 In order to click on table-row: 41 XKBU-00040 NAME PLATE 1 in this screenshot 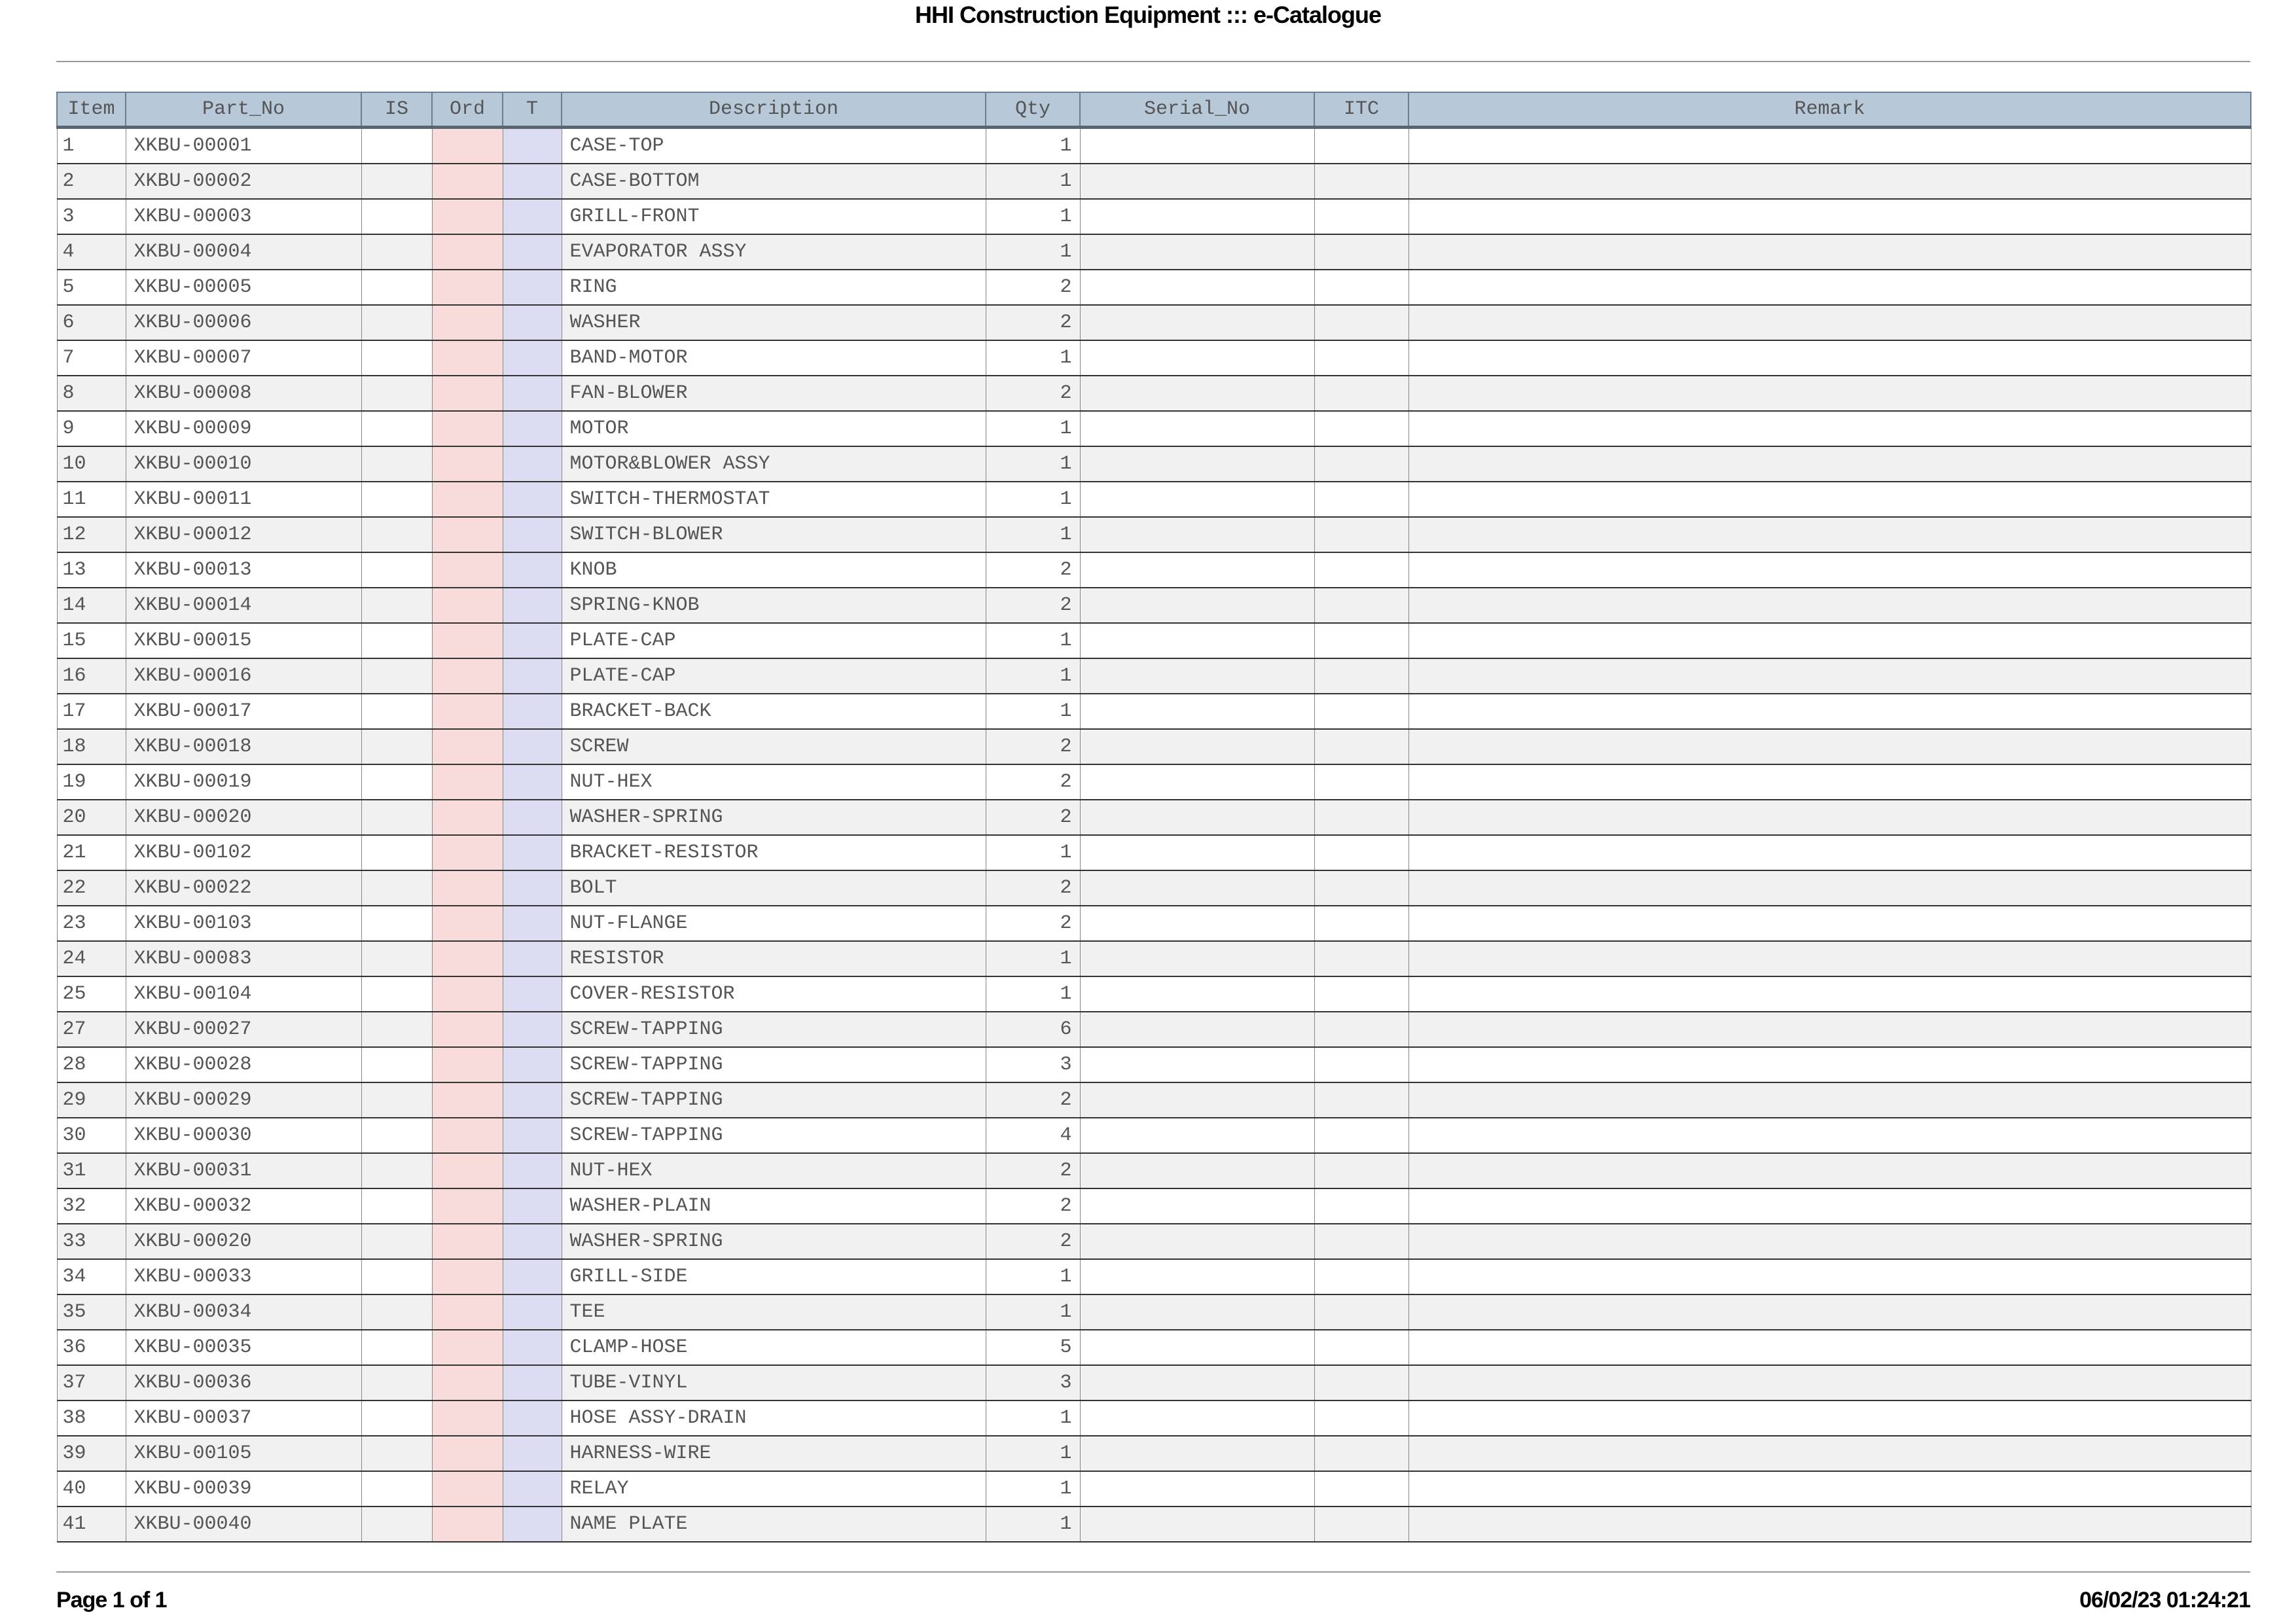, I will do `click(1153, 1524)`.